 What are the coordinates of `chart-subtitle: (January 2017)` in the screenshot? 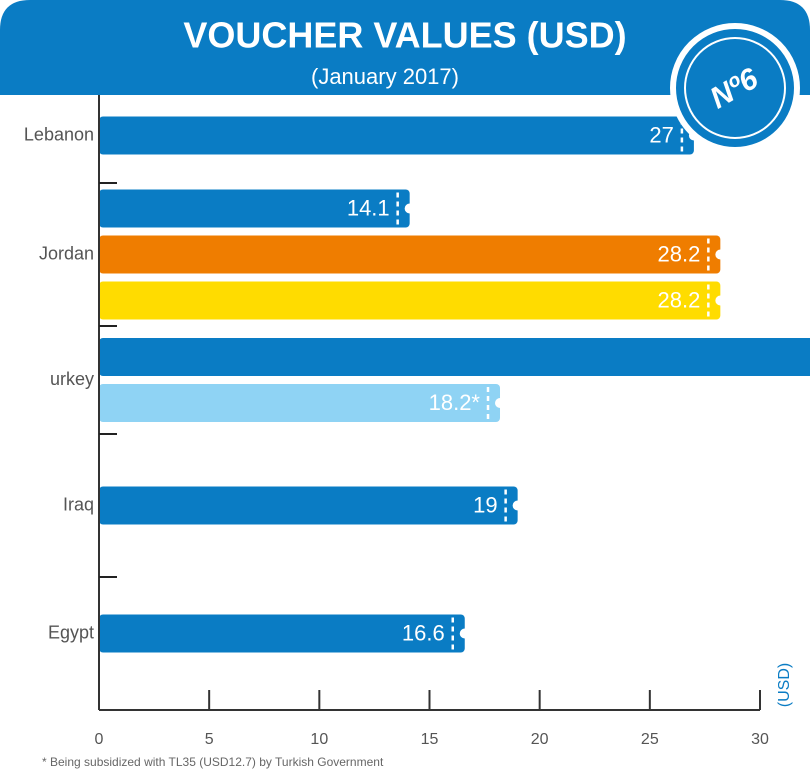 It's located at (385, 76).